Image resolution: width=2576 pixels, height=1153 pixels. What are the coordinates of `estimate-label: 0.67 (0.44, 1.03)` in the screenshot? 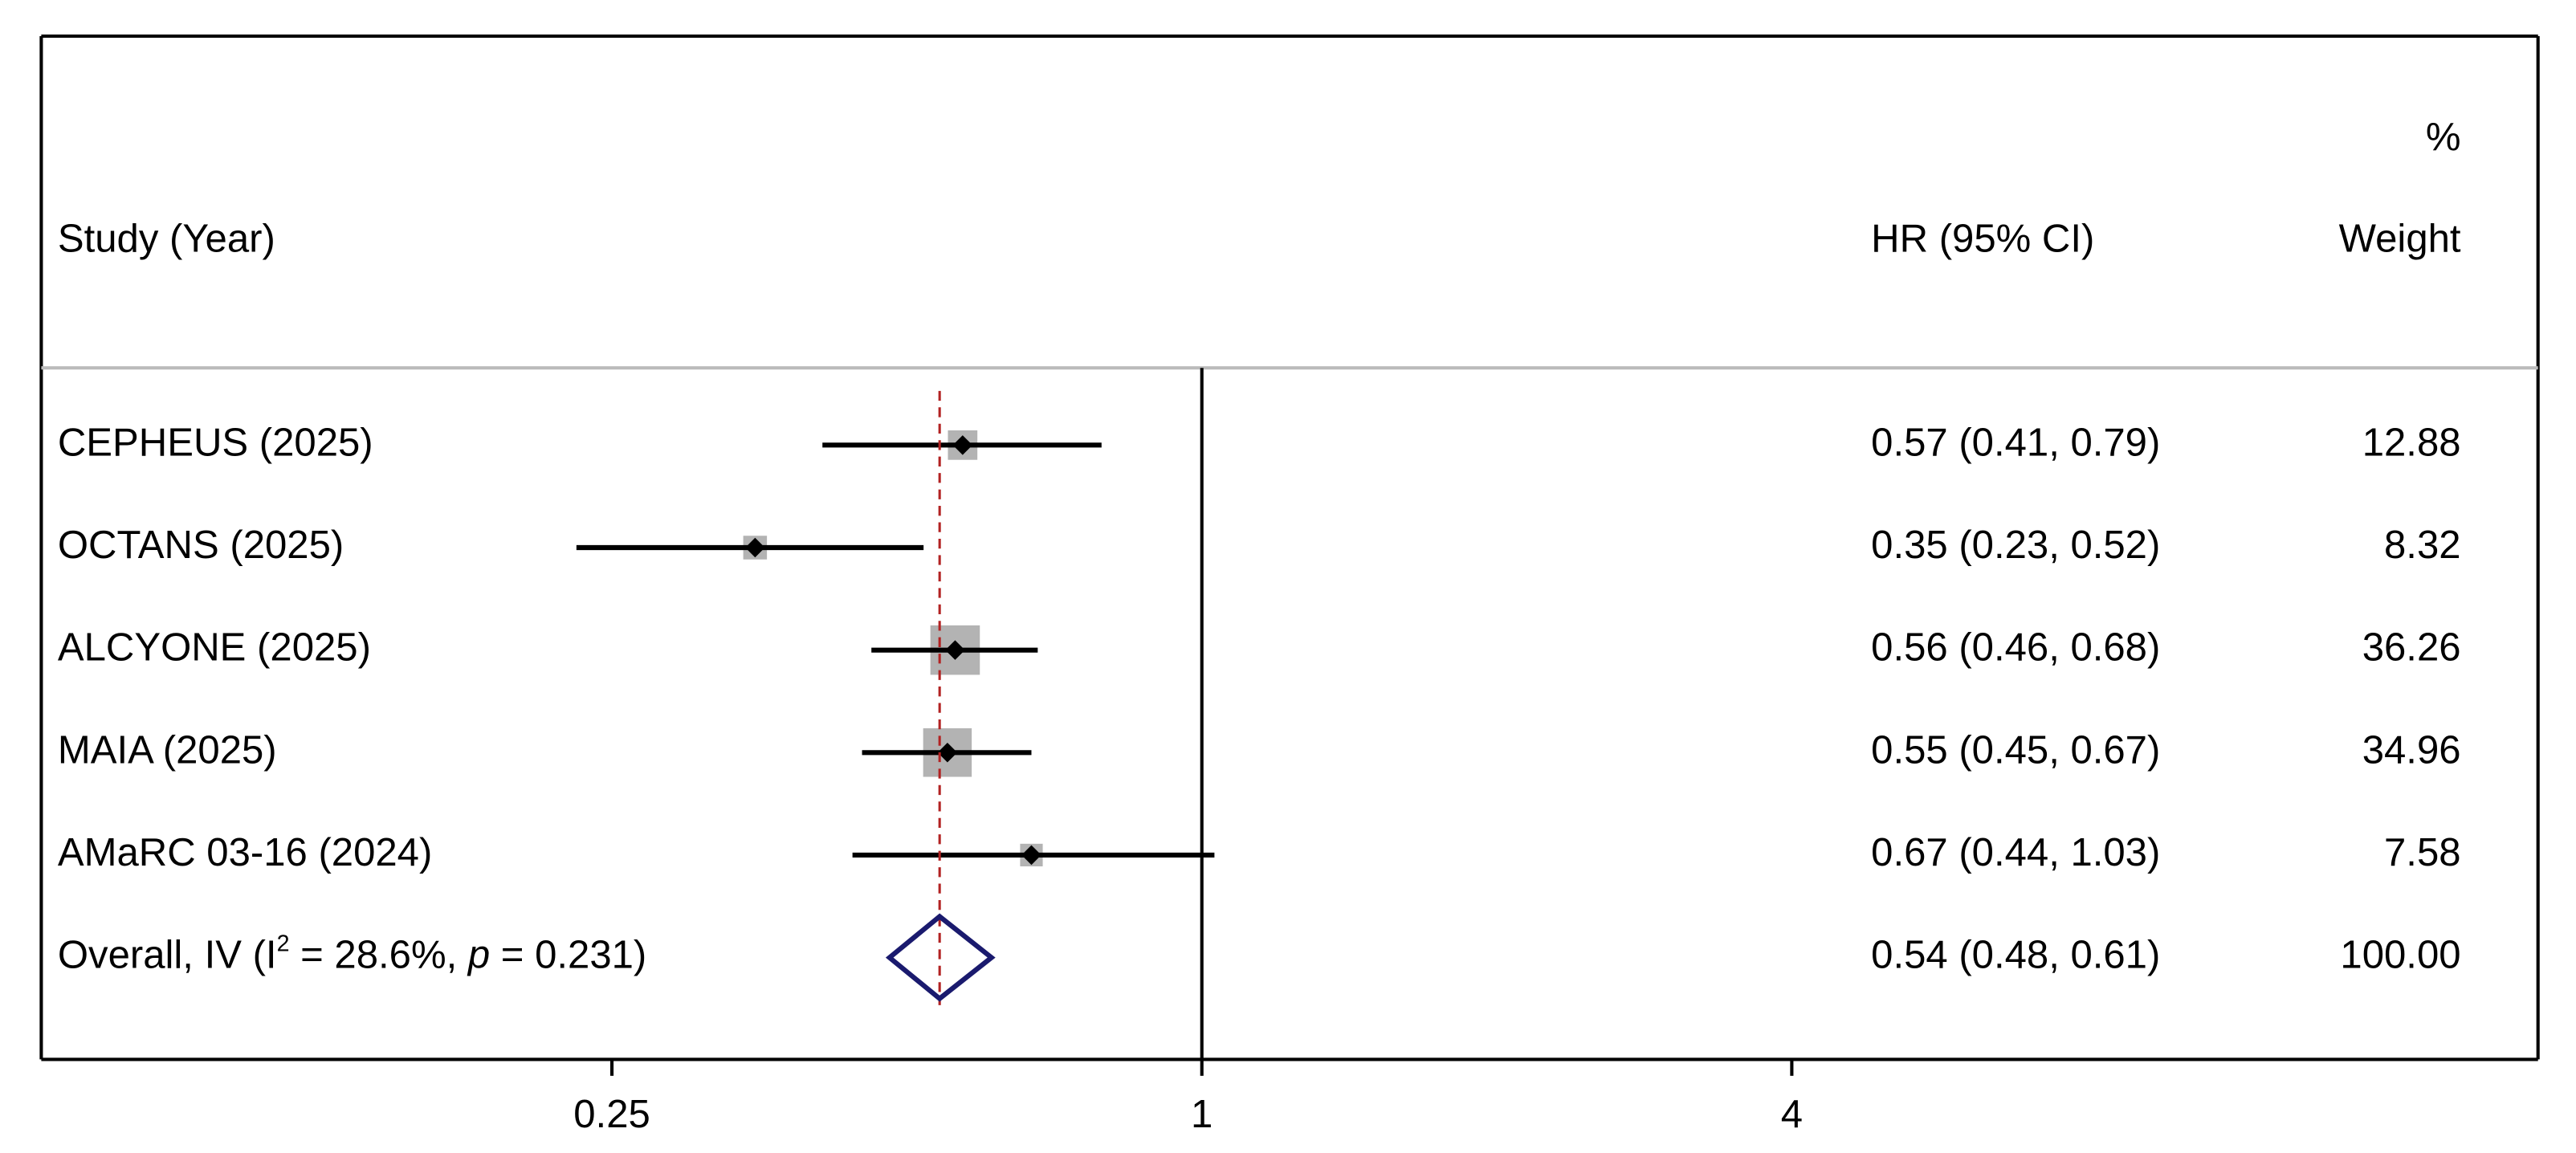 It's located at (2015, 853).